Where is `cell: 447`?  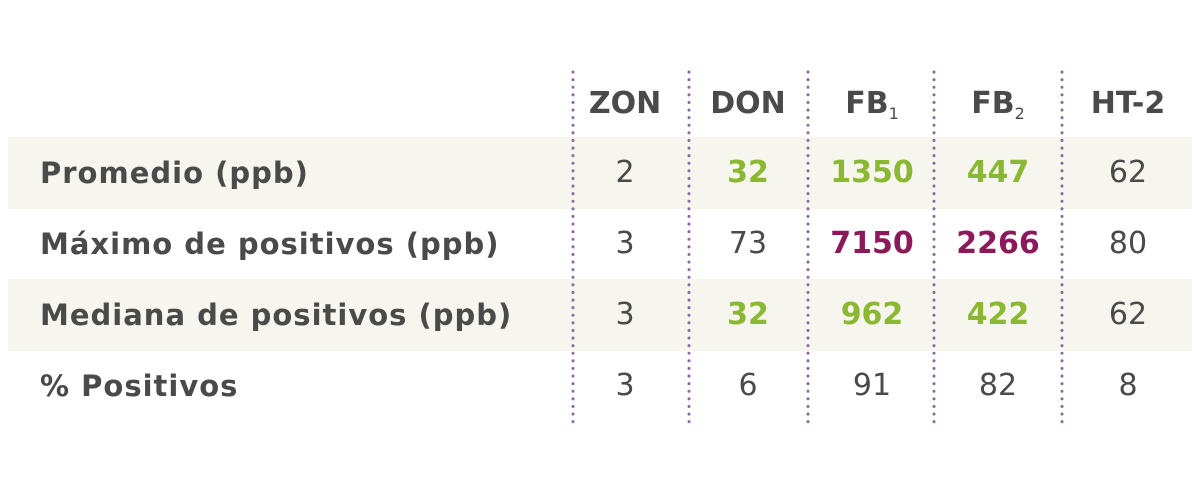
cell: 447 is located at coordinates (998, 172).